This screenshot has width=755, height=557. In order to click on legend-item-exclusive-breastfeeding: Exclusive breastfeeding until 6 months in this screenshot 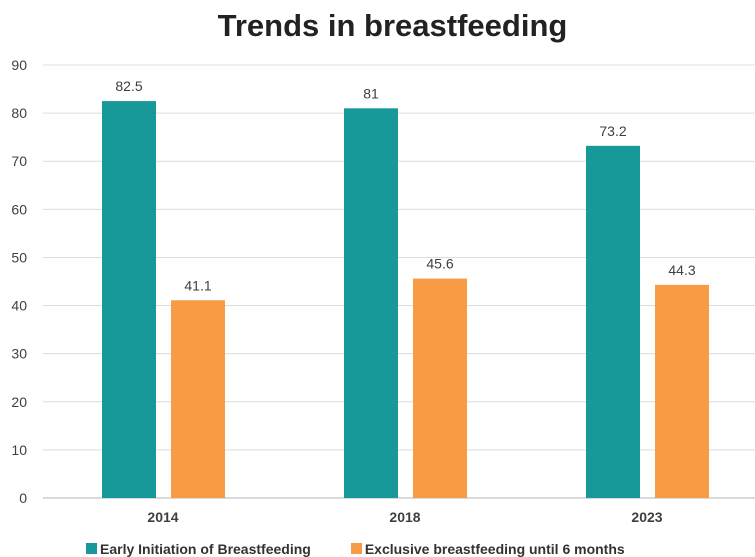, I will do `click(487, 548)`.